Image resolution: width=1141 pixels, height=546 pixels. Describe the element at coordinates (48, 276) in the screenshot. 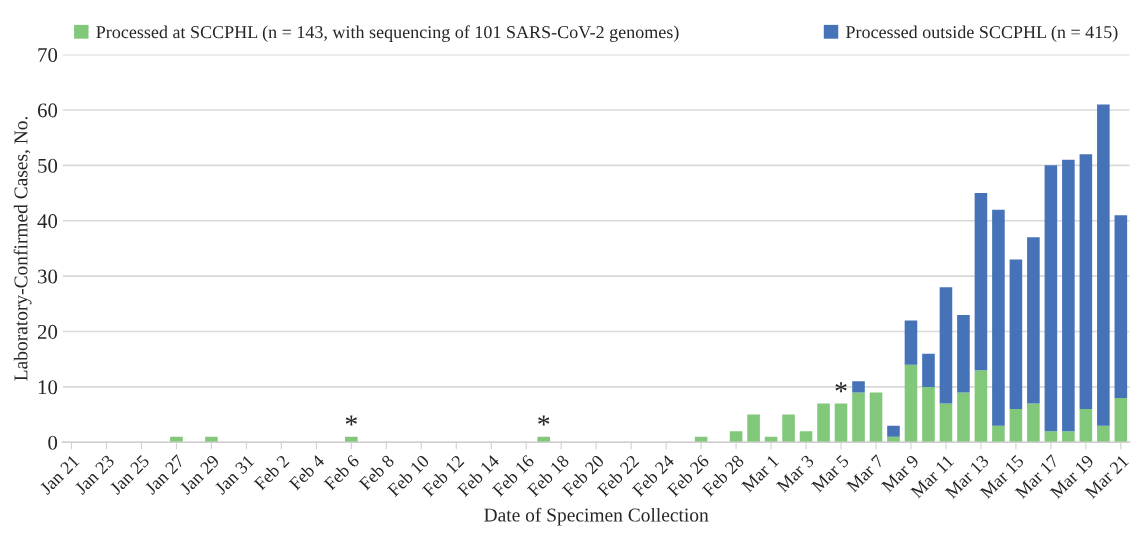

I see `y-tick-label: 30` at that location.